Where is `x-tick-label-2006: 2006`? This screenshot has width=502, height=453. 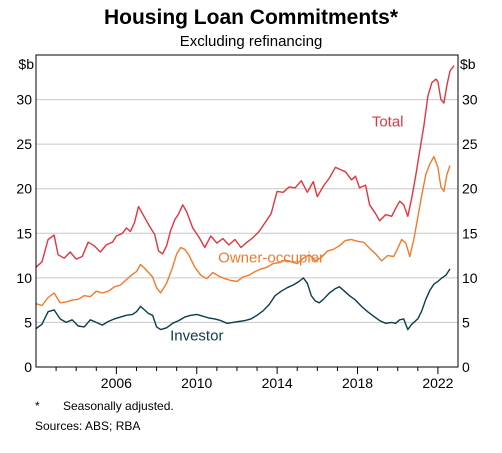 x-tick-label-2006: 2006 is located at coordinates (116, 383).